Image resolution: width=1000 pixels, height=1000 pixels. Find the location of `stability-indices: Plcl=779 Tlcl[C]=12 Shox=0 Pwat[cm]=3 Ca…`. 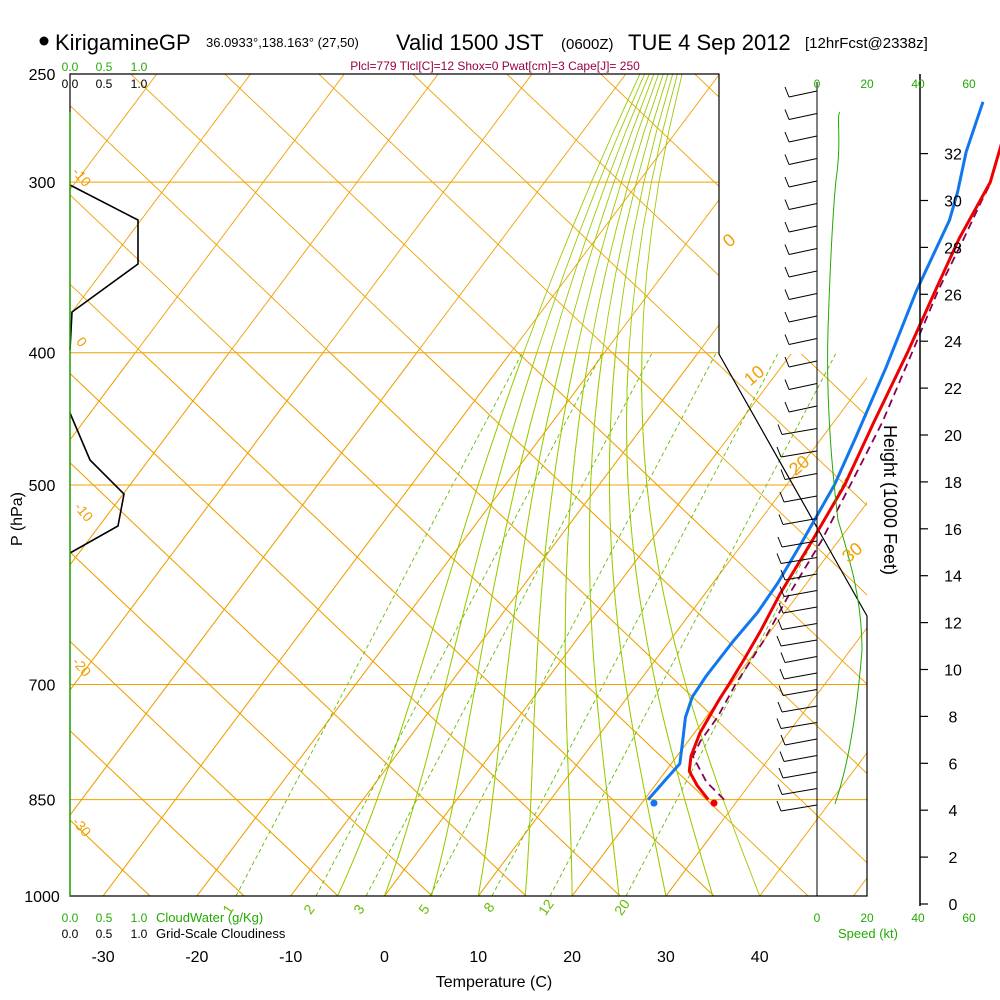

stability-indices: Plcl=779 Tlcl[C]=12 Shox=0 Pwat[cm]=3 Ca… is located at coordinates (495, 66).